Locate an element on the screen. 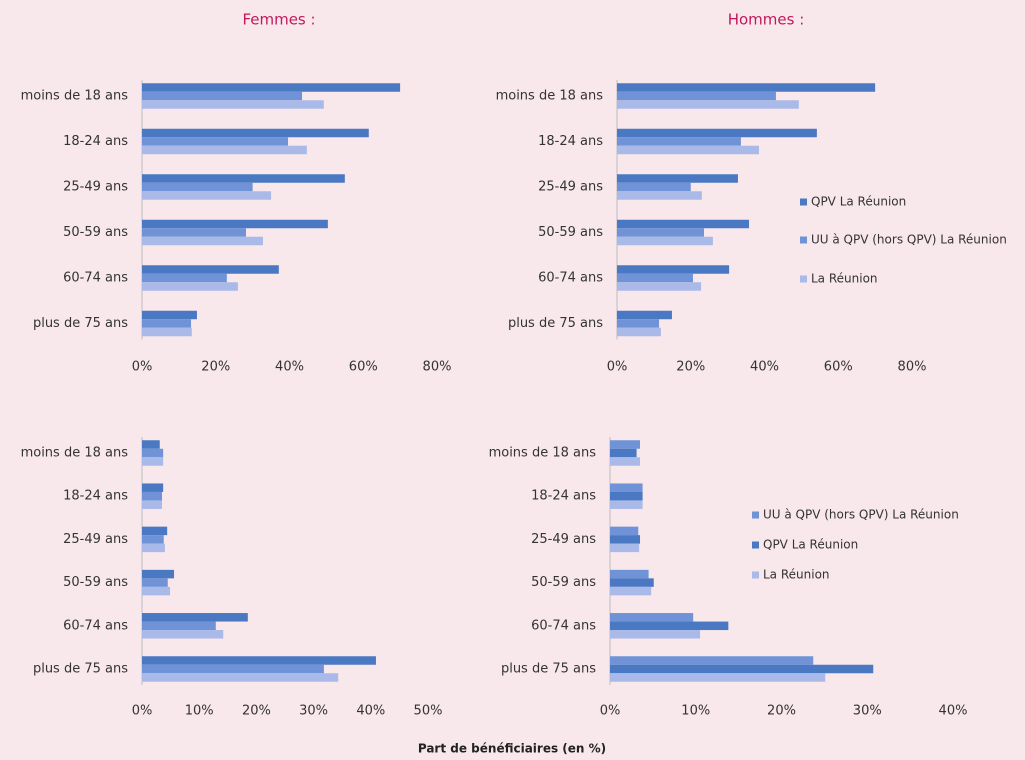 The height and width of the screenshot is (760, 1025). x-tick-label: 60% is located at coordinates (838, 367).